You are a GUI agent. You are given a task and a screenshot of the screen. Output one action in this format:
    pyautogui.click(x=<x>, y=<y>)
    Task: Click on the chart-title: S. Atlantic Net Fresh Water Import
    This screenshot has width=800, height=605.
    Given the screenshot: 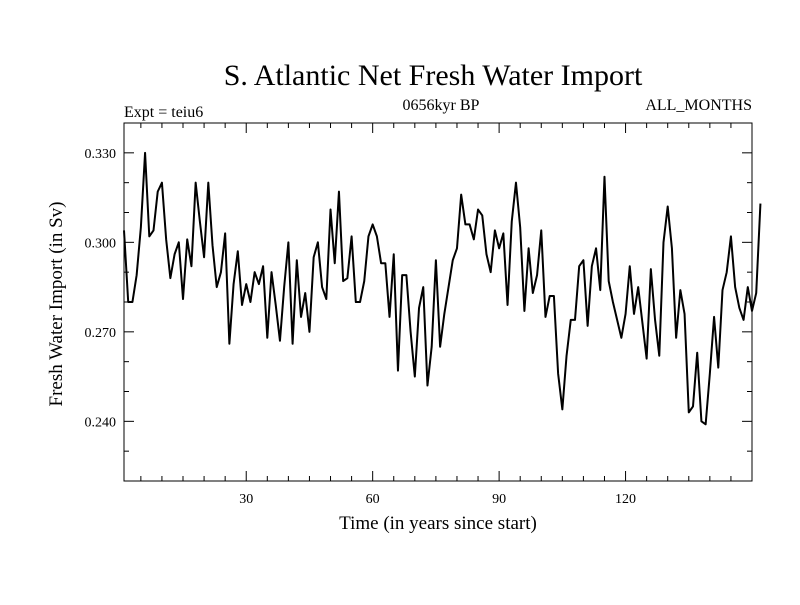 What is the action you would take?
    pyautogui.click(x=433, y=75)
    